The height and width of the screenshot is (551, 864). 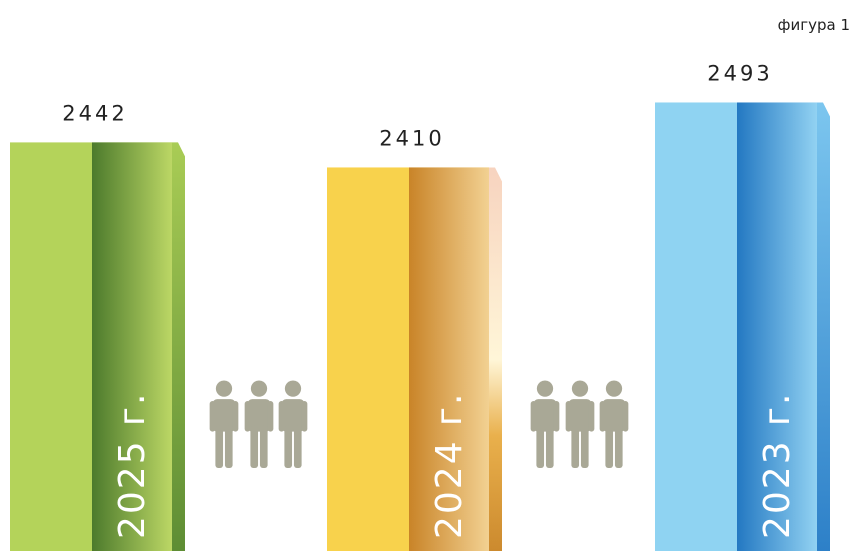 I want to click on value-label: 2442, so click(x=94, y=113).